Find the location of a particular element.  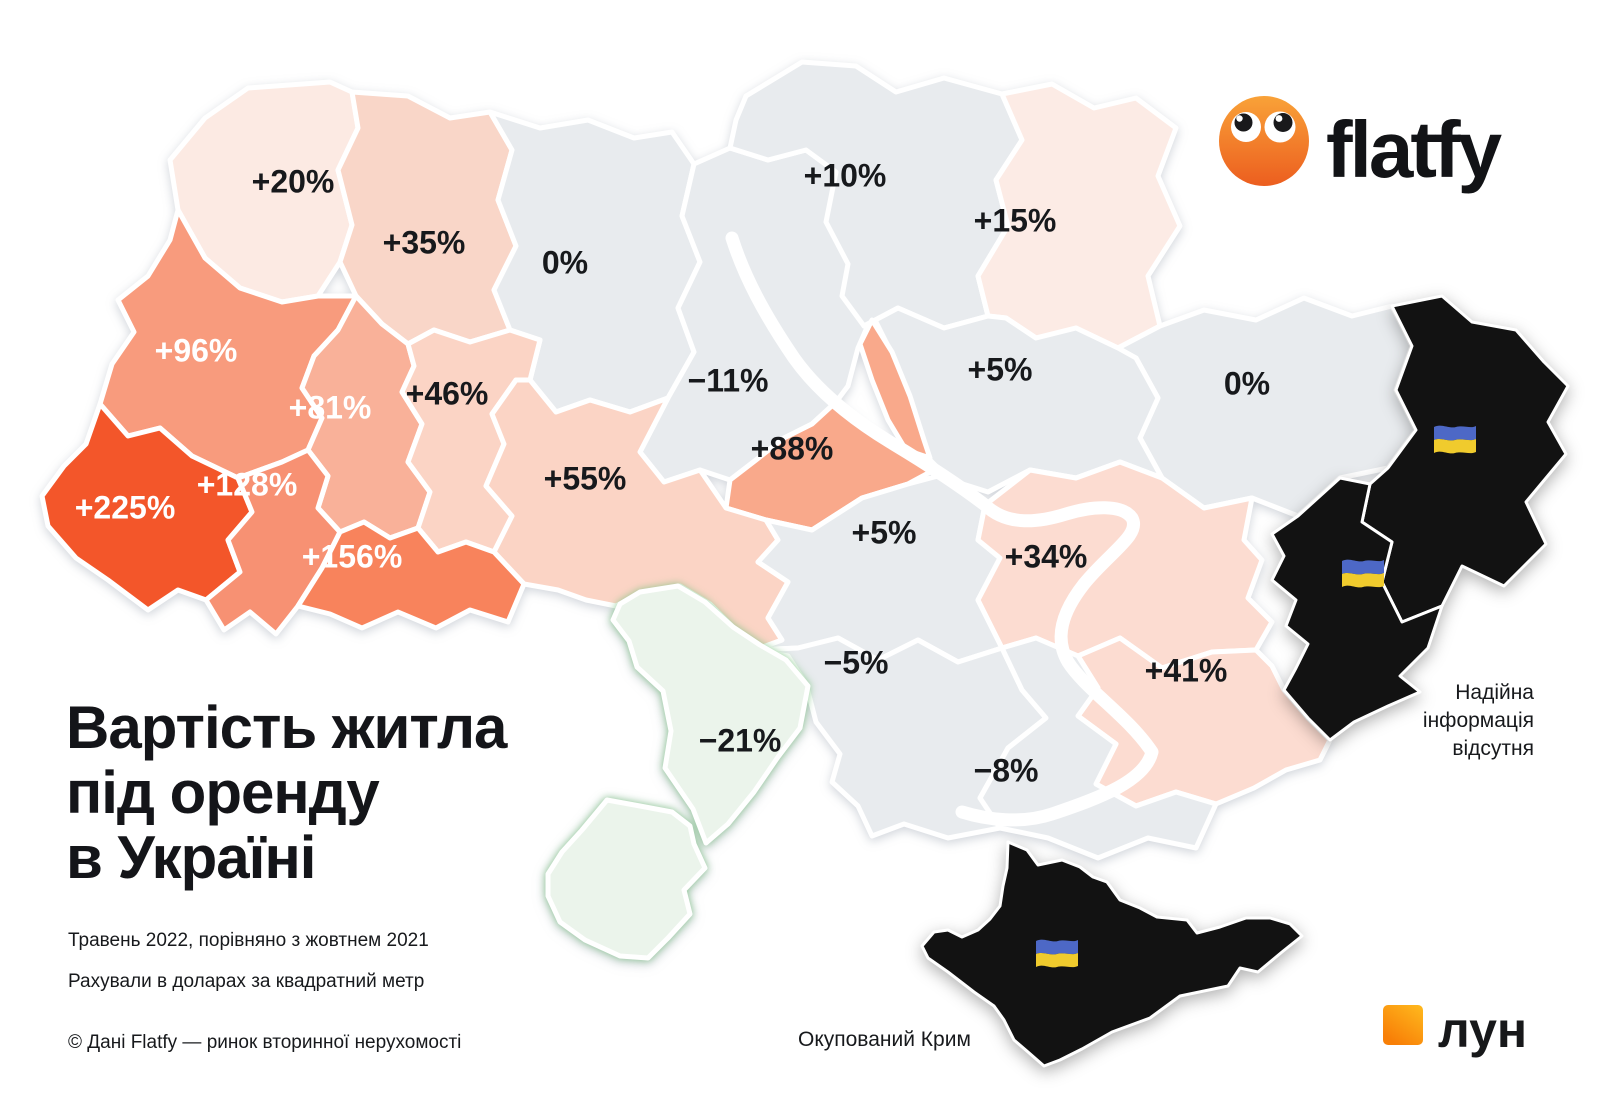

dnipro-river is located at coordinates (942, 529).